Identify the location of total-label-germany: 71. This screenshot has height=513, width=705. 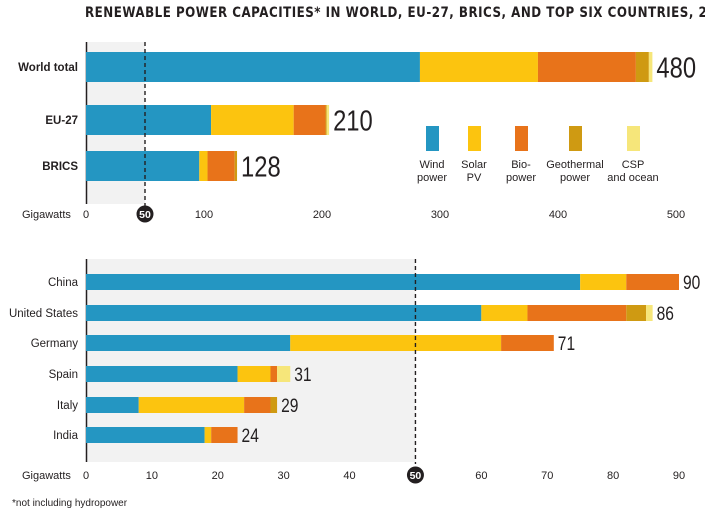
(566, 343).